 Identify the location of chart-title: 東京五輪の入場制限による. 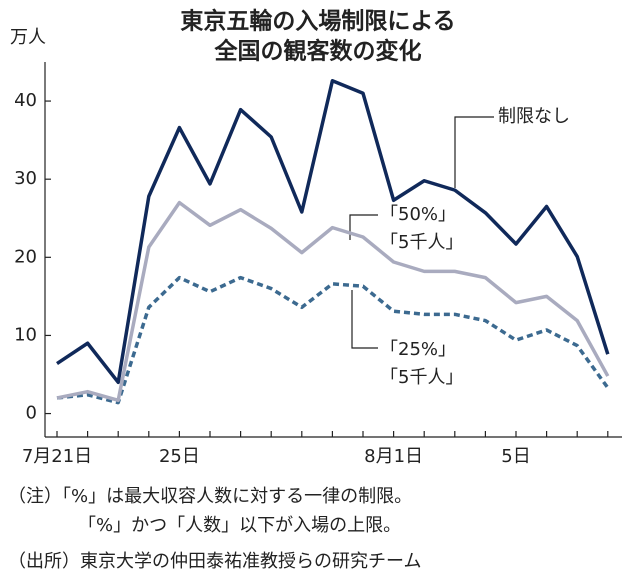
(317, 21).